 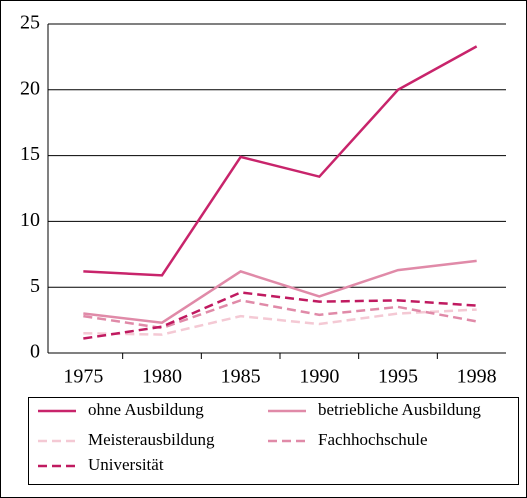 I want to click on x-tick-label: 1985, so click(x=241, y=377).